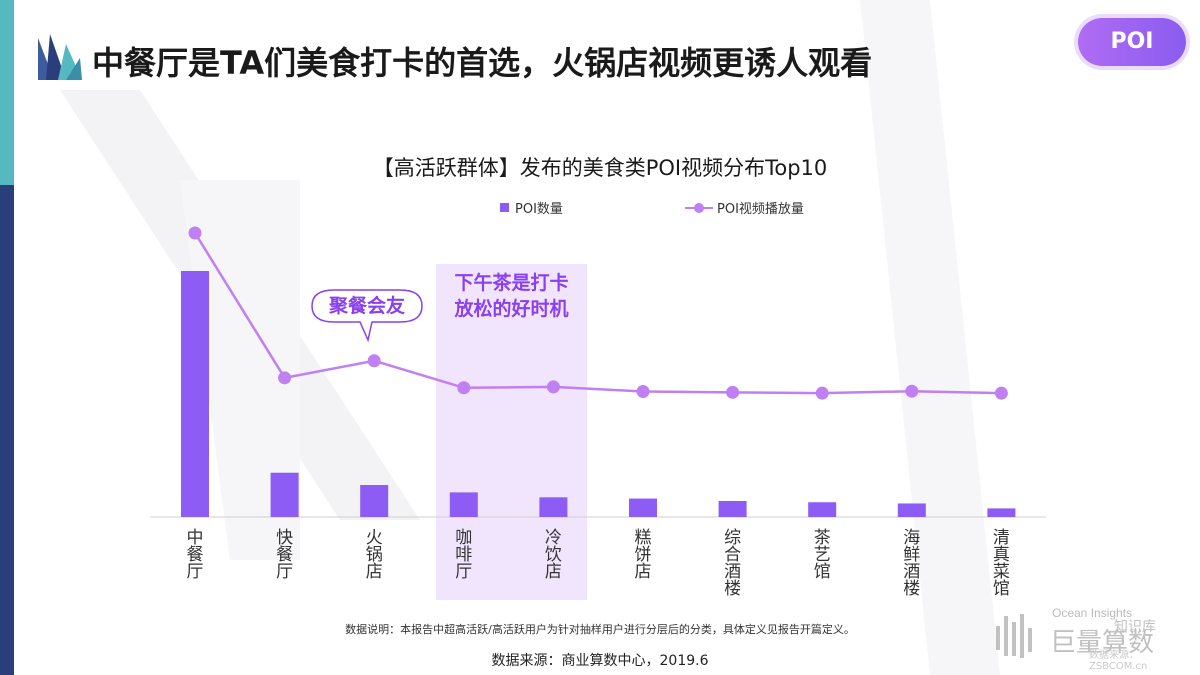 The image size is (1200, 675). What do you see at coordinates (912, 563) in the screenshot?
I see `category-label-9: 海鲜酒楼` at bounding box center [912, 563].